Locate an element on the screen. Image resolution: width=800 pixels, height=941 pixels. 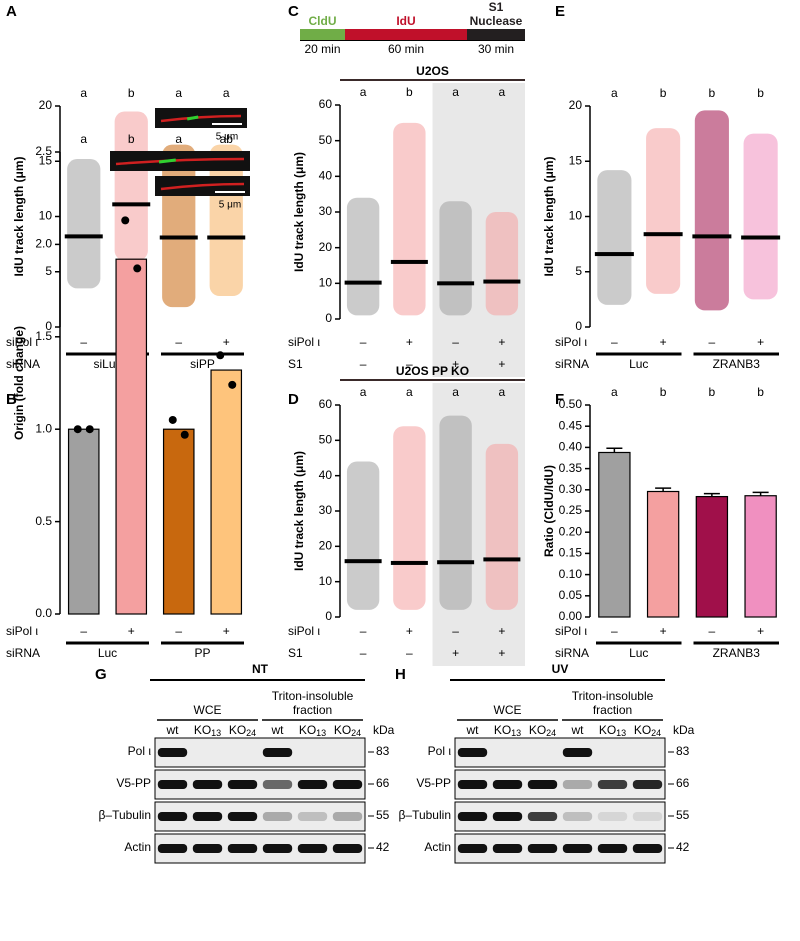
panel-label: B is located at coordinates (11, 399).